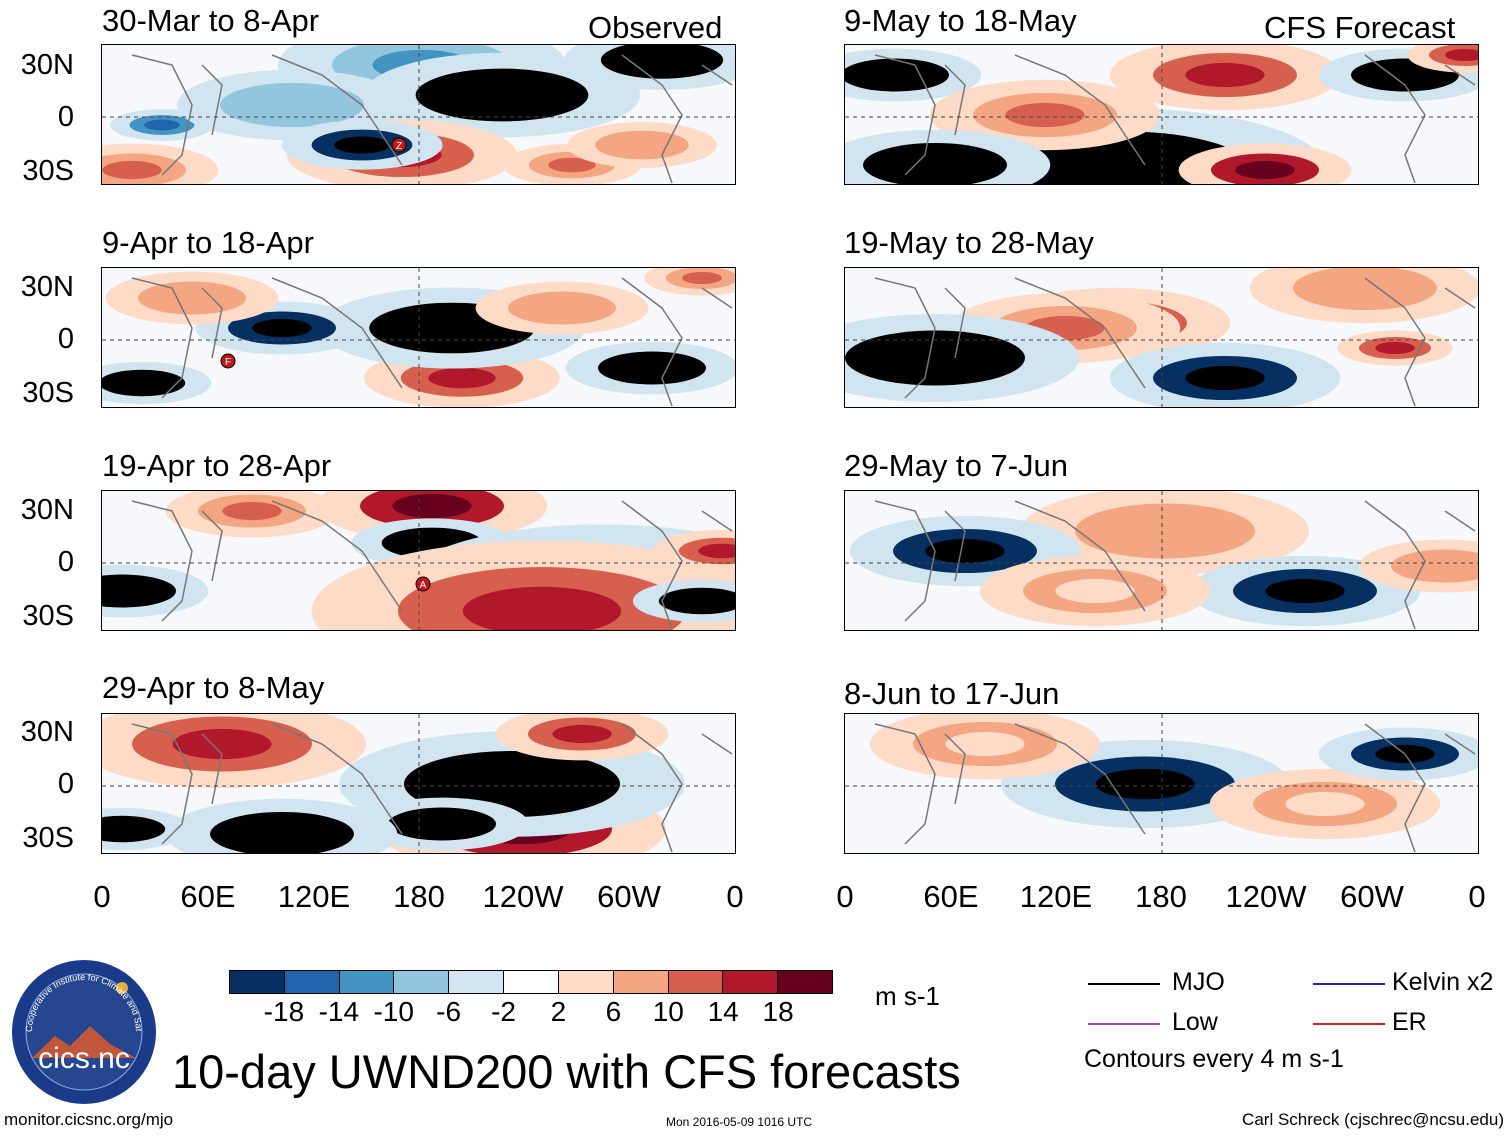 This screenshot has height=1137, width=1510. What do you see at coordinates (48, 171) in the screenshot?
I see `lat-label-30s-1: 30S` at bounding box center [48, 171].